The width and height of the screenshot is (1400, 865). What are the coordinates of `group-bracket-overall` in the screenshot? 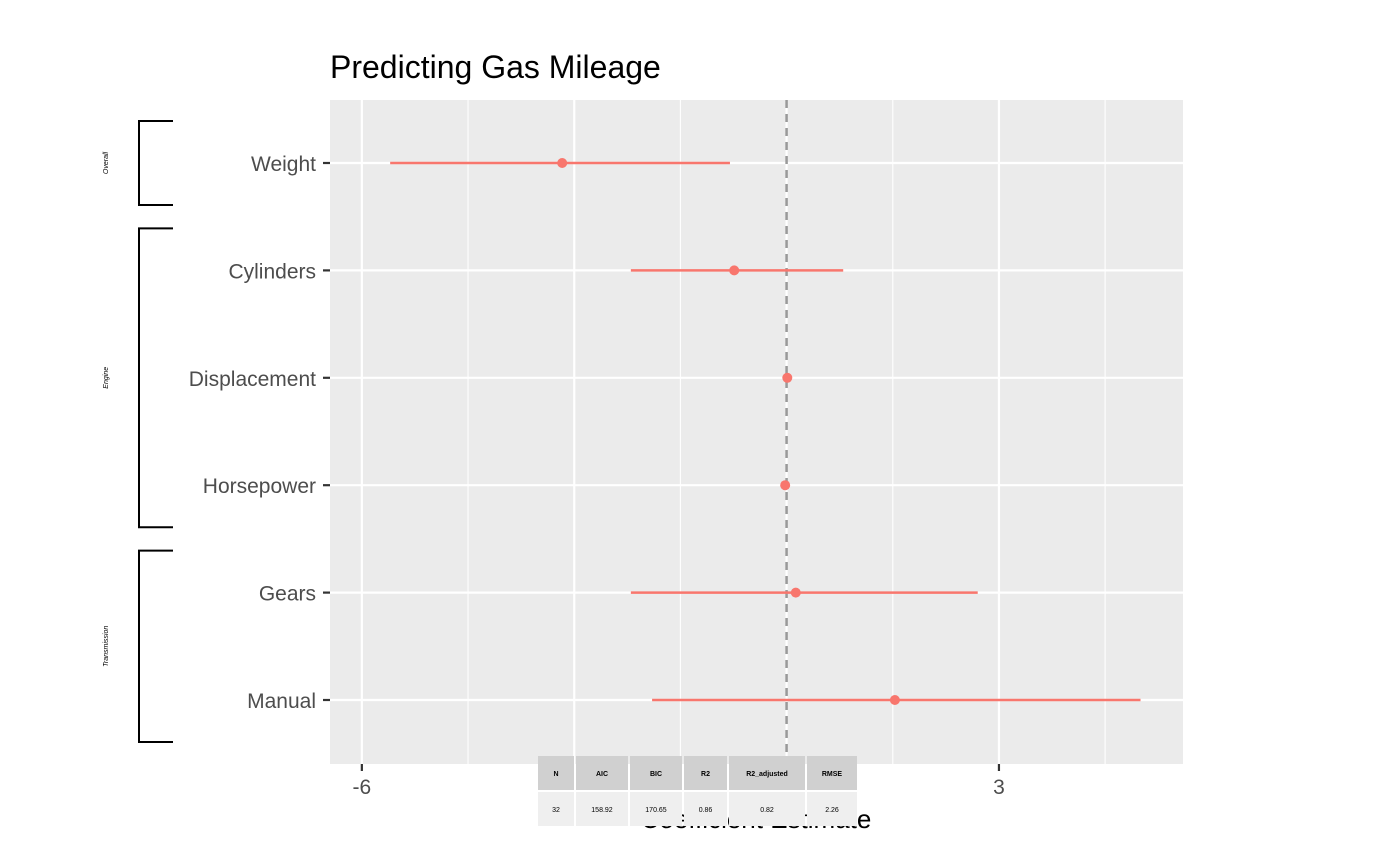 It's located at (155, 163).